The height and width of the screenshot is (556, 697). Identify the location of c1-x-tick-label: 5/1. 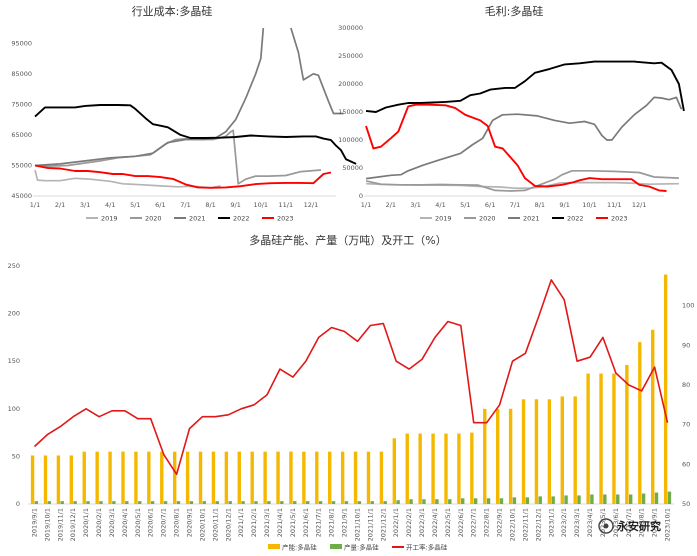
(135, 205).